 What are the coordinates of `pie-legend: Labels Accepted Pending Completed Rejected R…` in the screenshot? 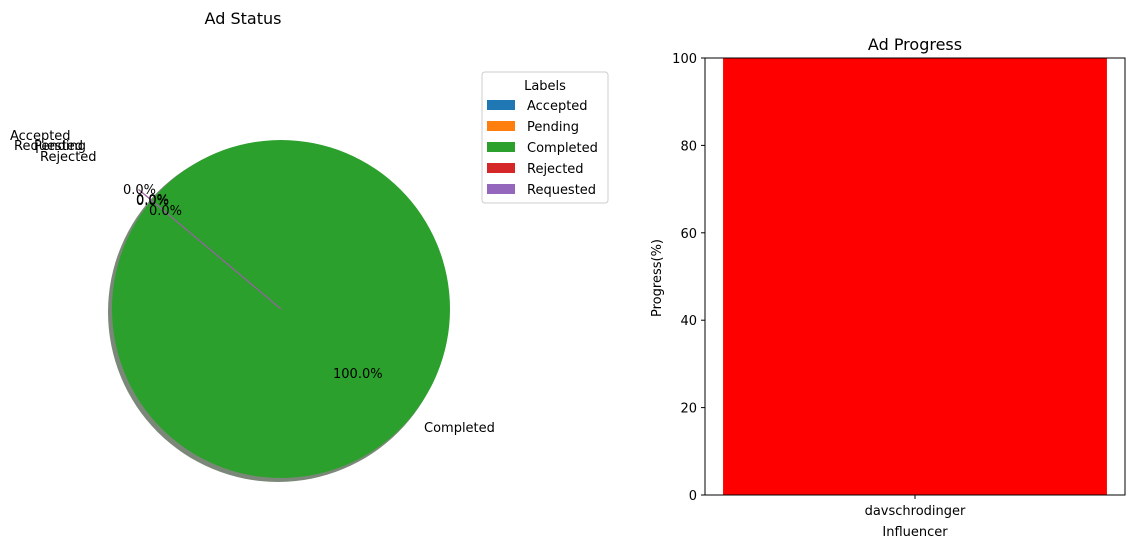 It's located at (545, 137).